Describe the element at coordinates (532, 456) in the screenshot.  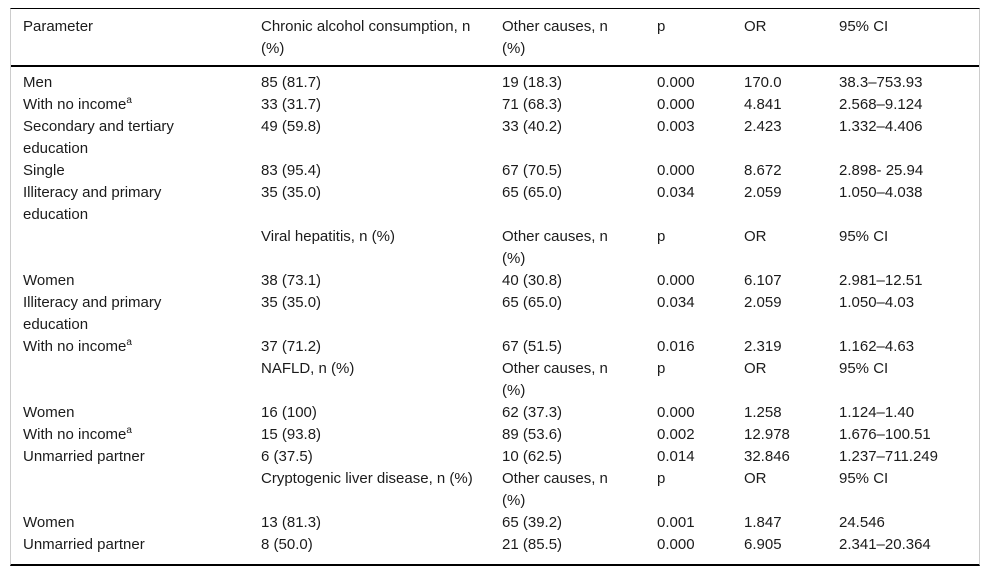
I see `table-cell: 10 (62.5)` at that location.